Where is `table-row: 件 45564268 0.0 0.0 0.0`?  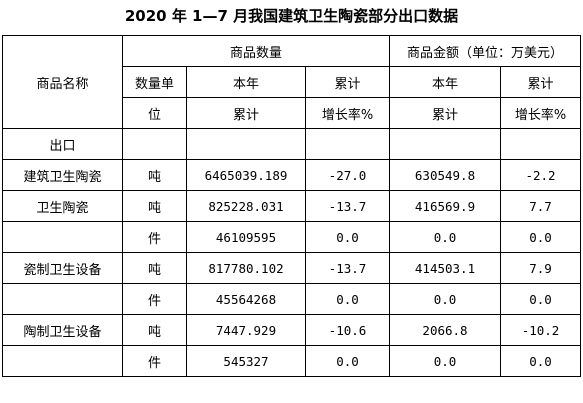 table-row: 件 45564268 0.0 0.0 0.0 is located at coordinates (292, 299).